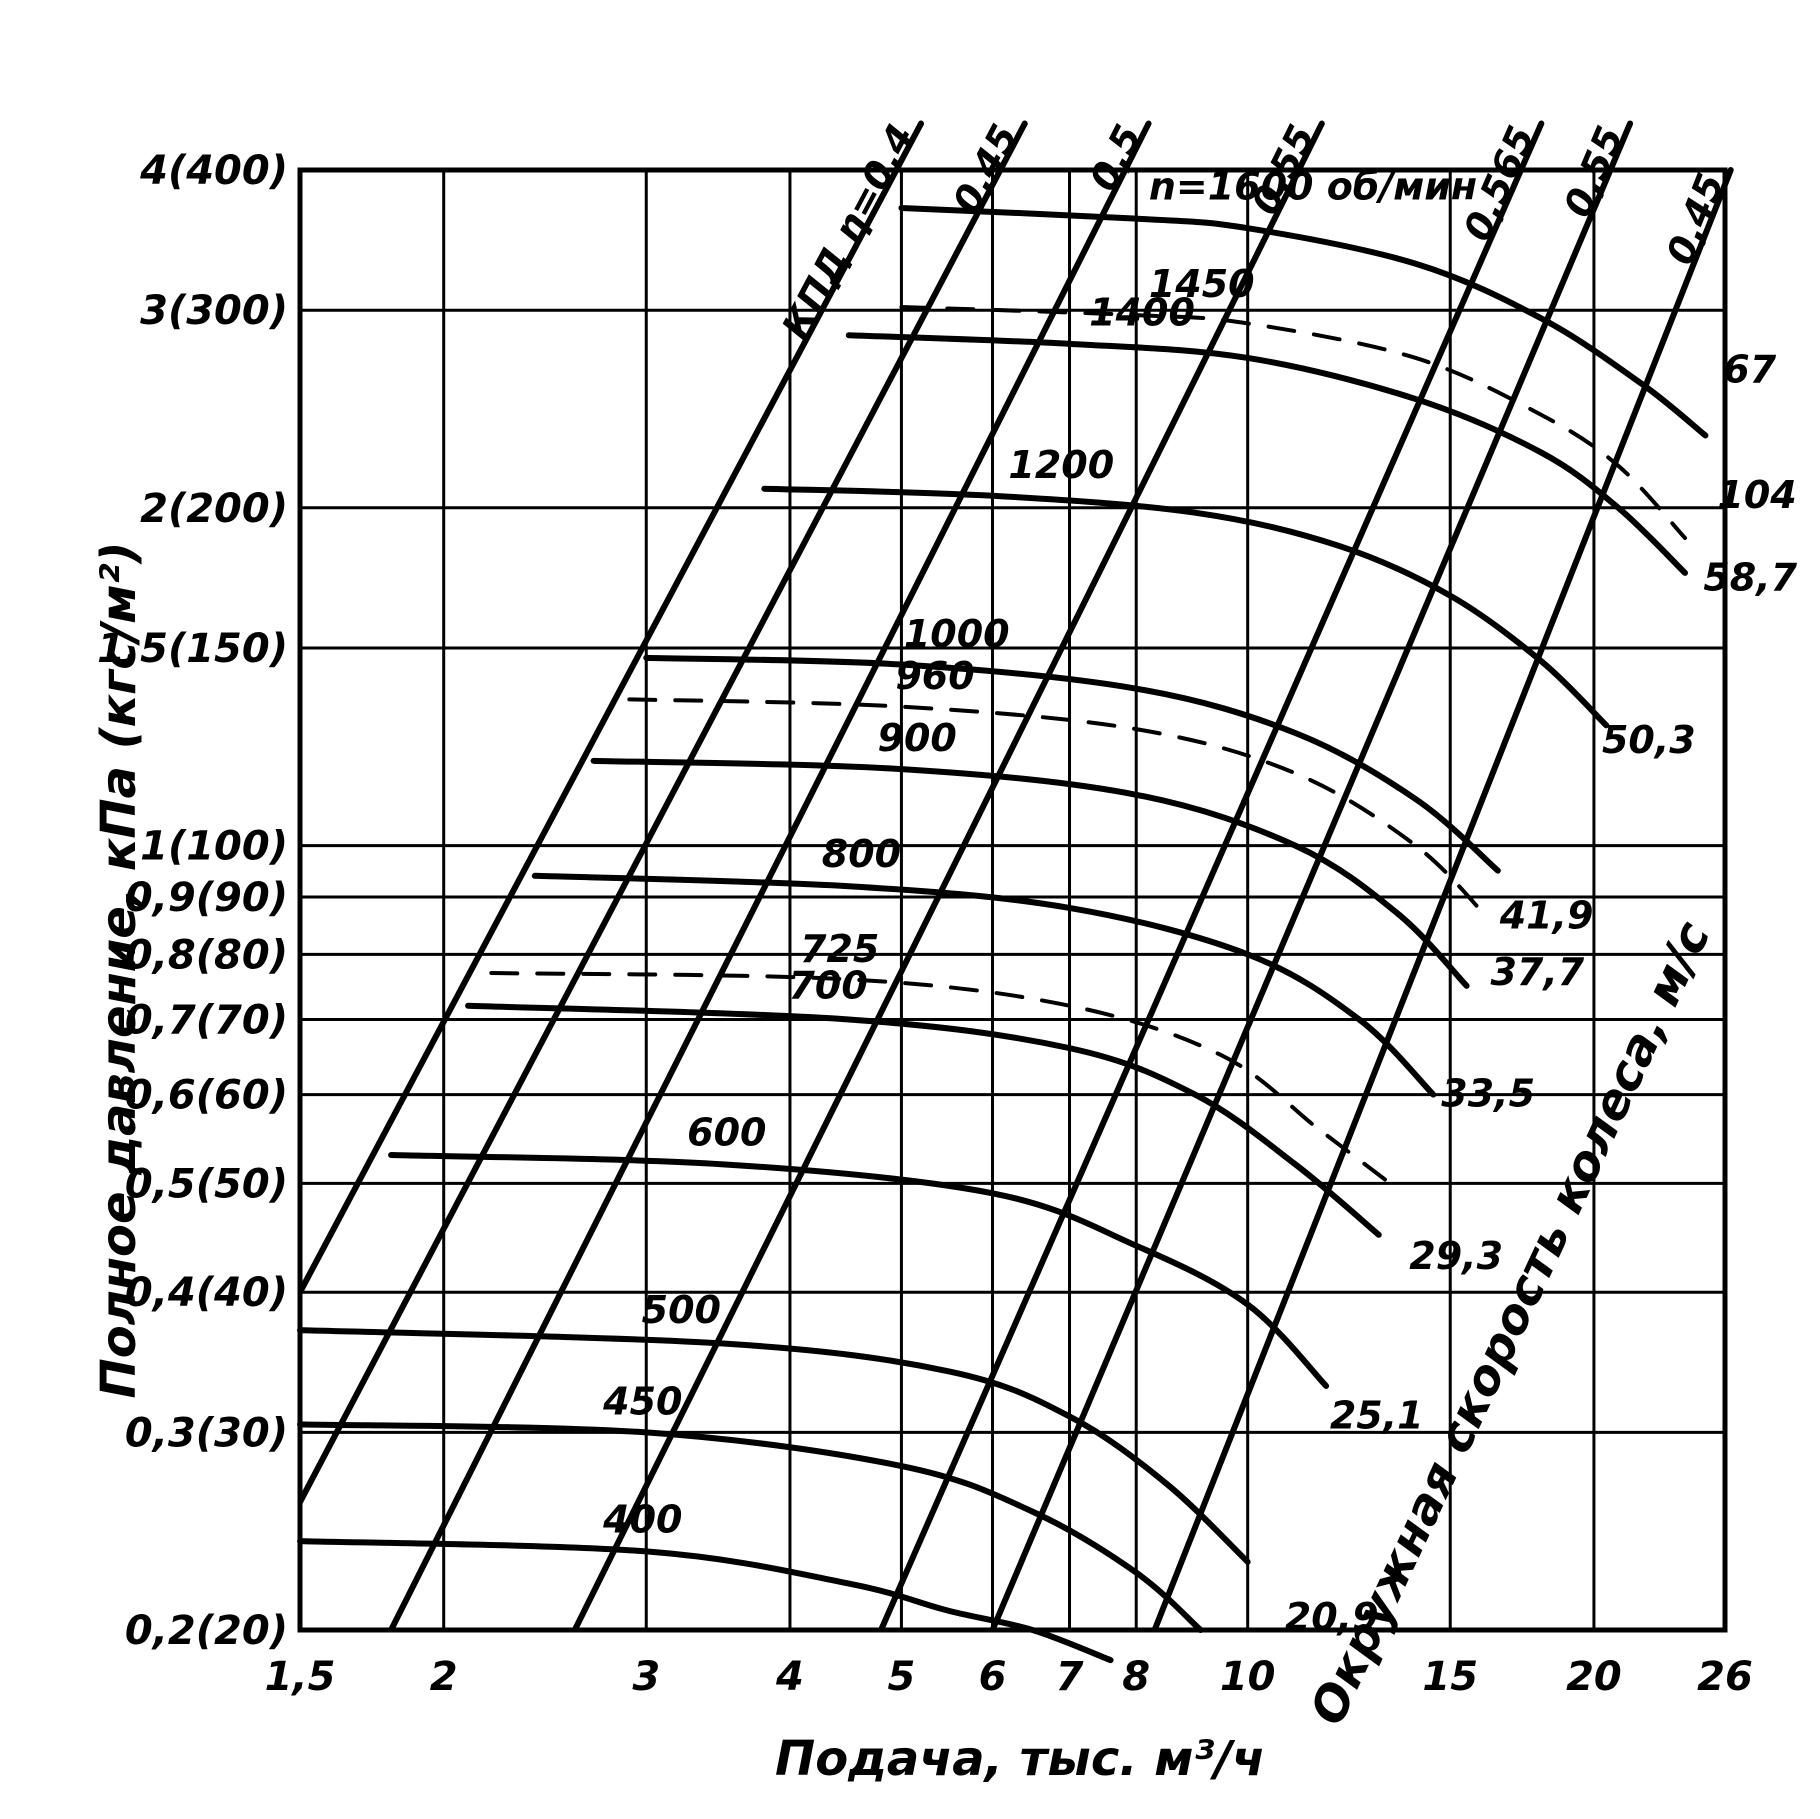  I want to click on speed-curve-label: 1400, so click(1142, 313).